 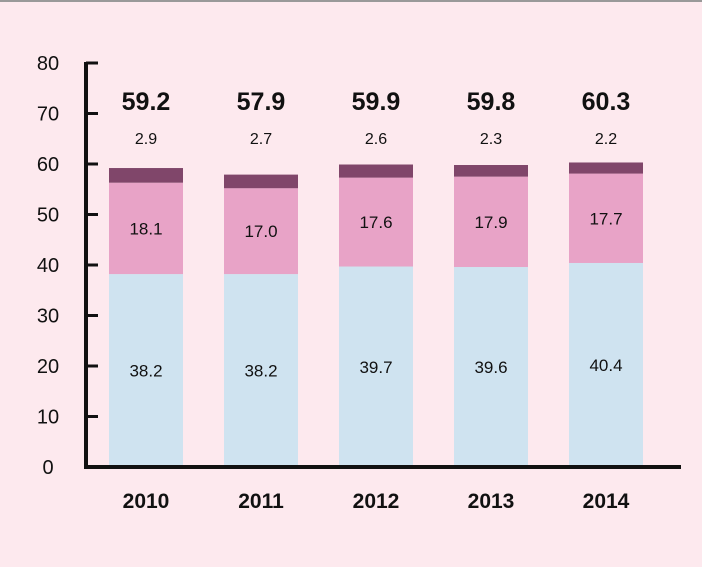 I want to click on y-tick-label: 0, so click(x=47, y=468).